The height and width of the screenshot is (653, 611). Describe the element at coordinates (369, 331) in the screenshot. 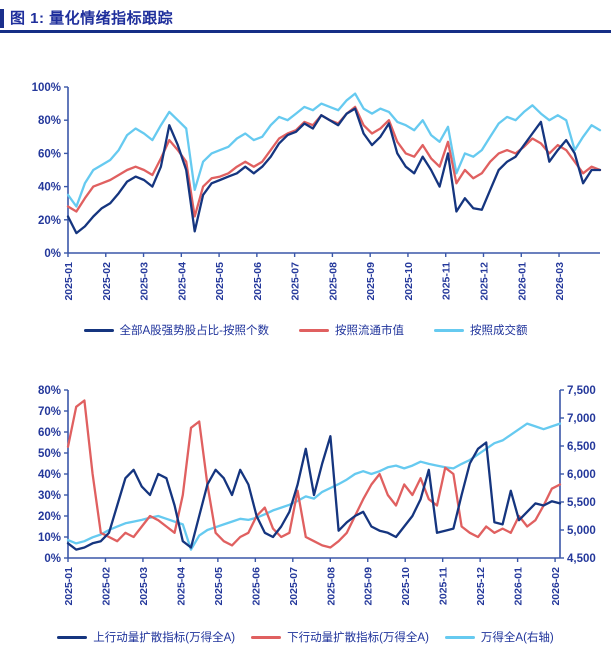

I see `legend-label: 按照流通市值` at that location.